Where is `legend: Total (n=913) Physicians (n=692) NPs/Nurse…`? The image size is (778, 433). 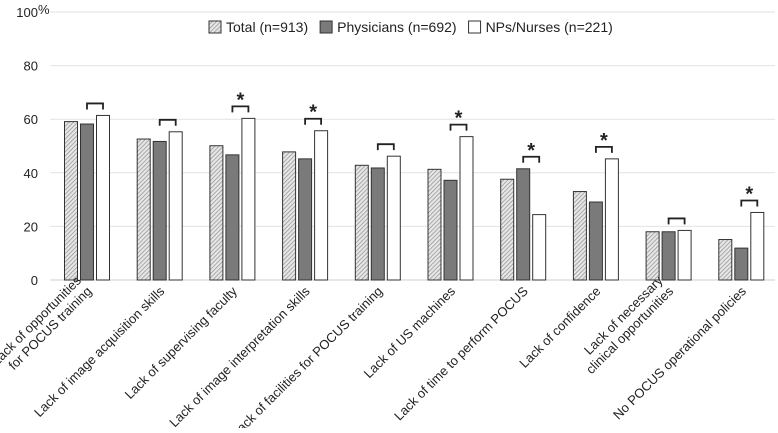
legend: Total (n=913) Physicians (n=692) NPs/Nurse… is located at coordinates (410, 27).